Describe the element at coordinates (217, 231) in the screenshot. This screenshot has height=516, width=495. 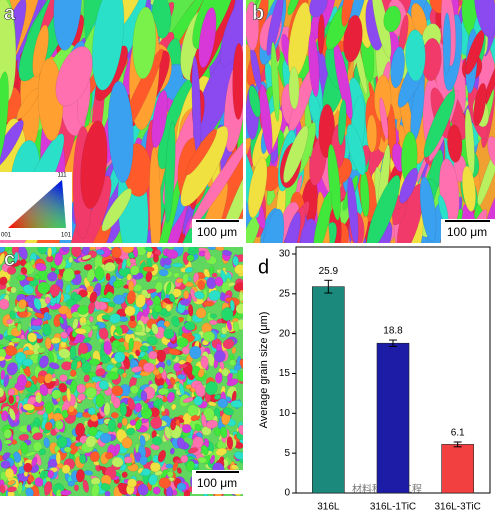
I see `scale-bar-box` at that location.